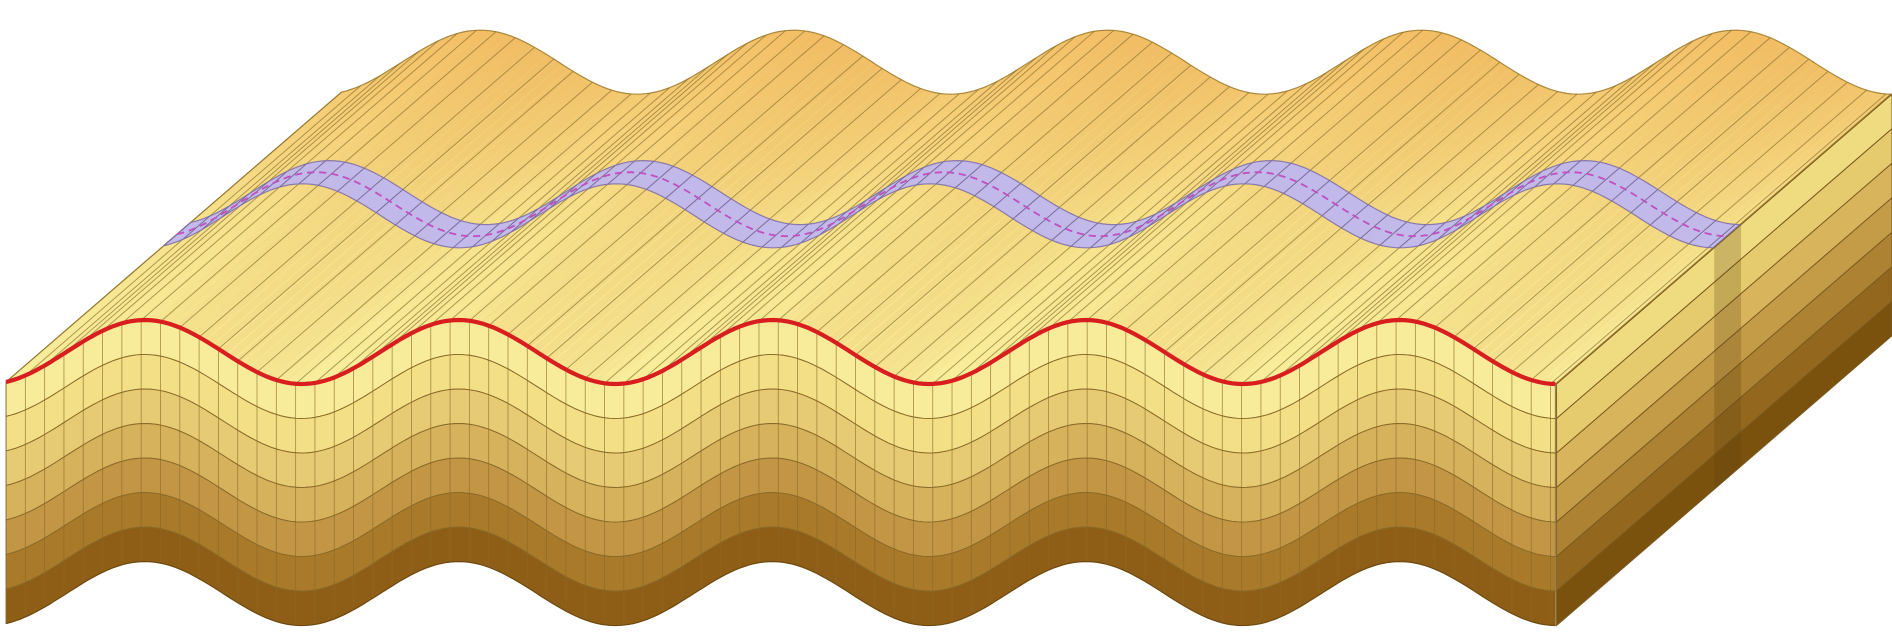 The width and height of the screenshot is (1892, 634). Describe the element at coordinates (1728, 357) in the screenshot. I see `cut-plane` at that location.